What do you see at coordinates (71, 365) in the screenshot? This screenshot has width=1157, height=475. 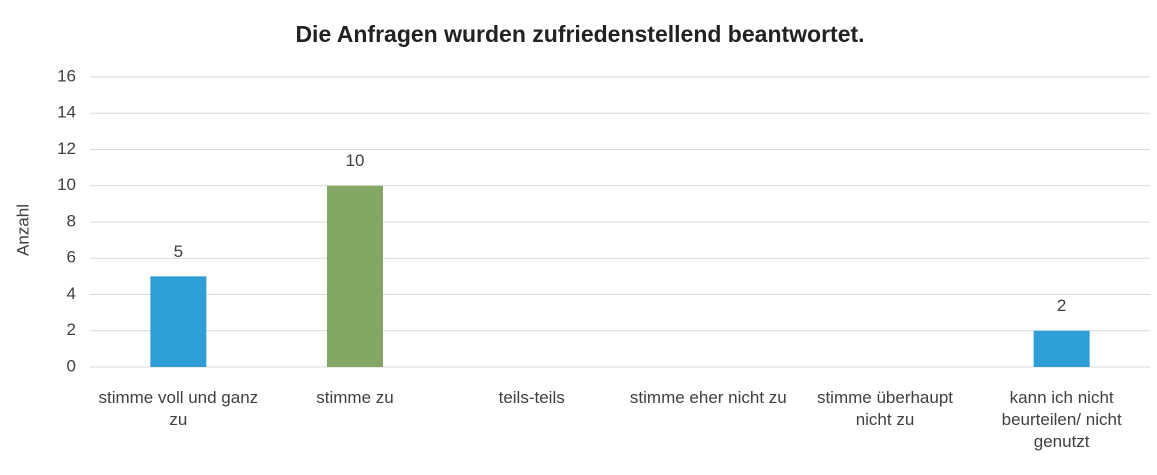 I see `y-tick-label: 0` at bounding box center [71, 365].